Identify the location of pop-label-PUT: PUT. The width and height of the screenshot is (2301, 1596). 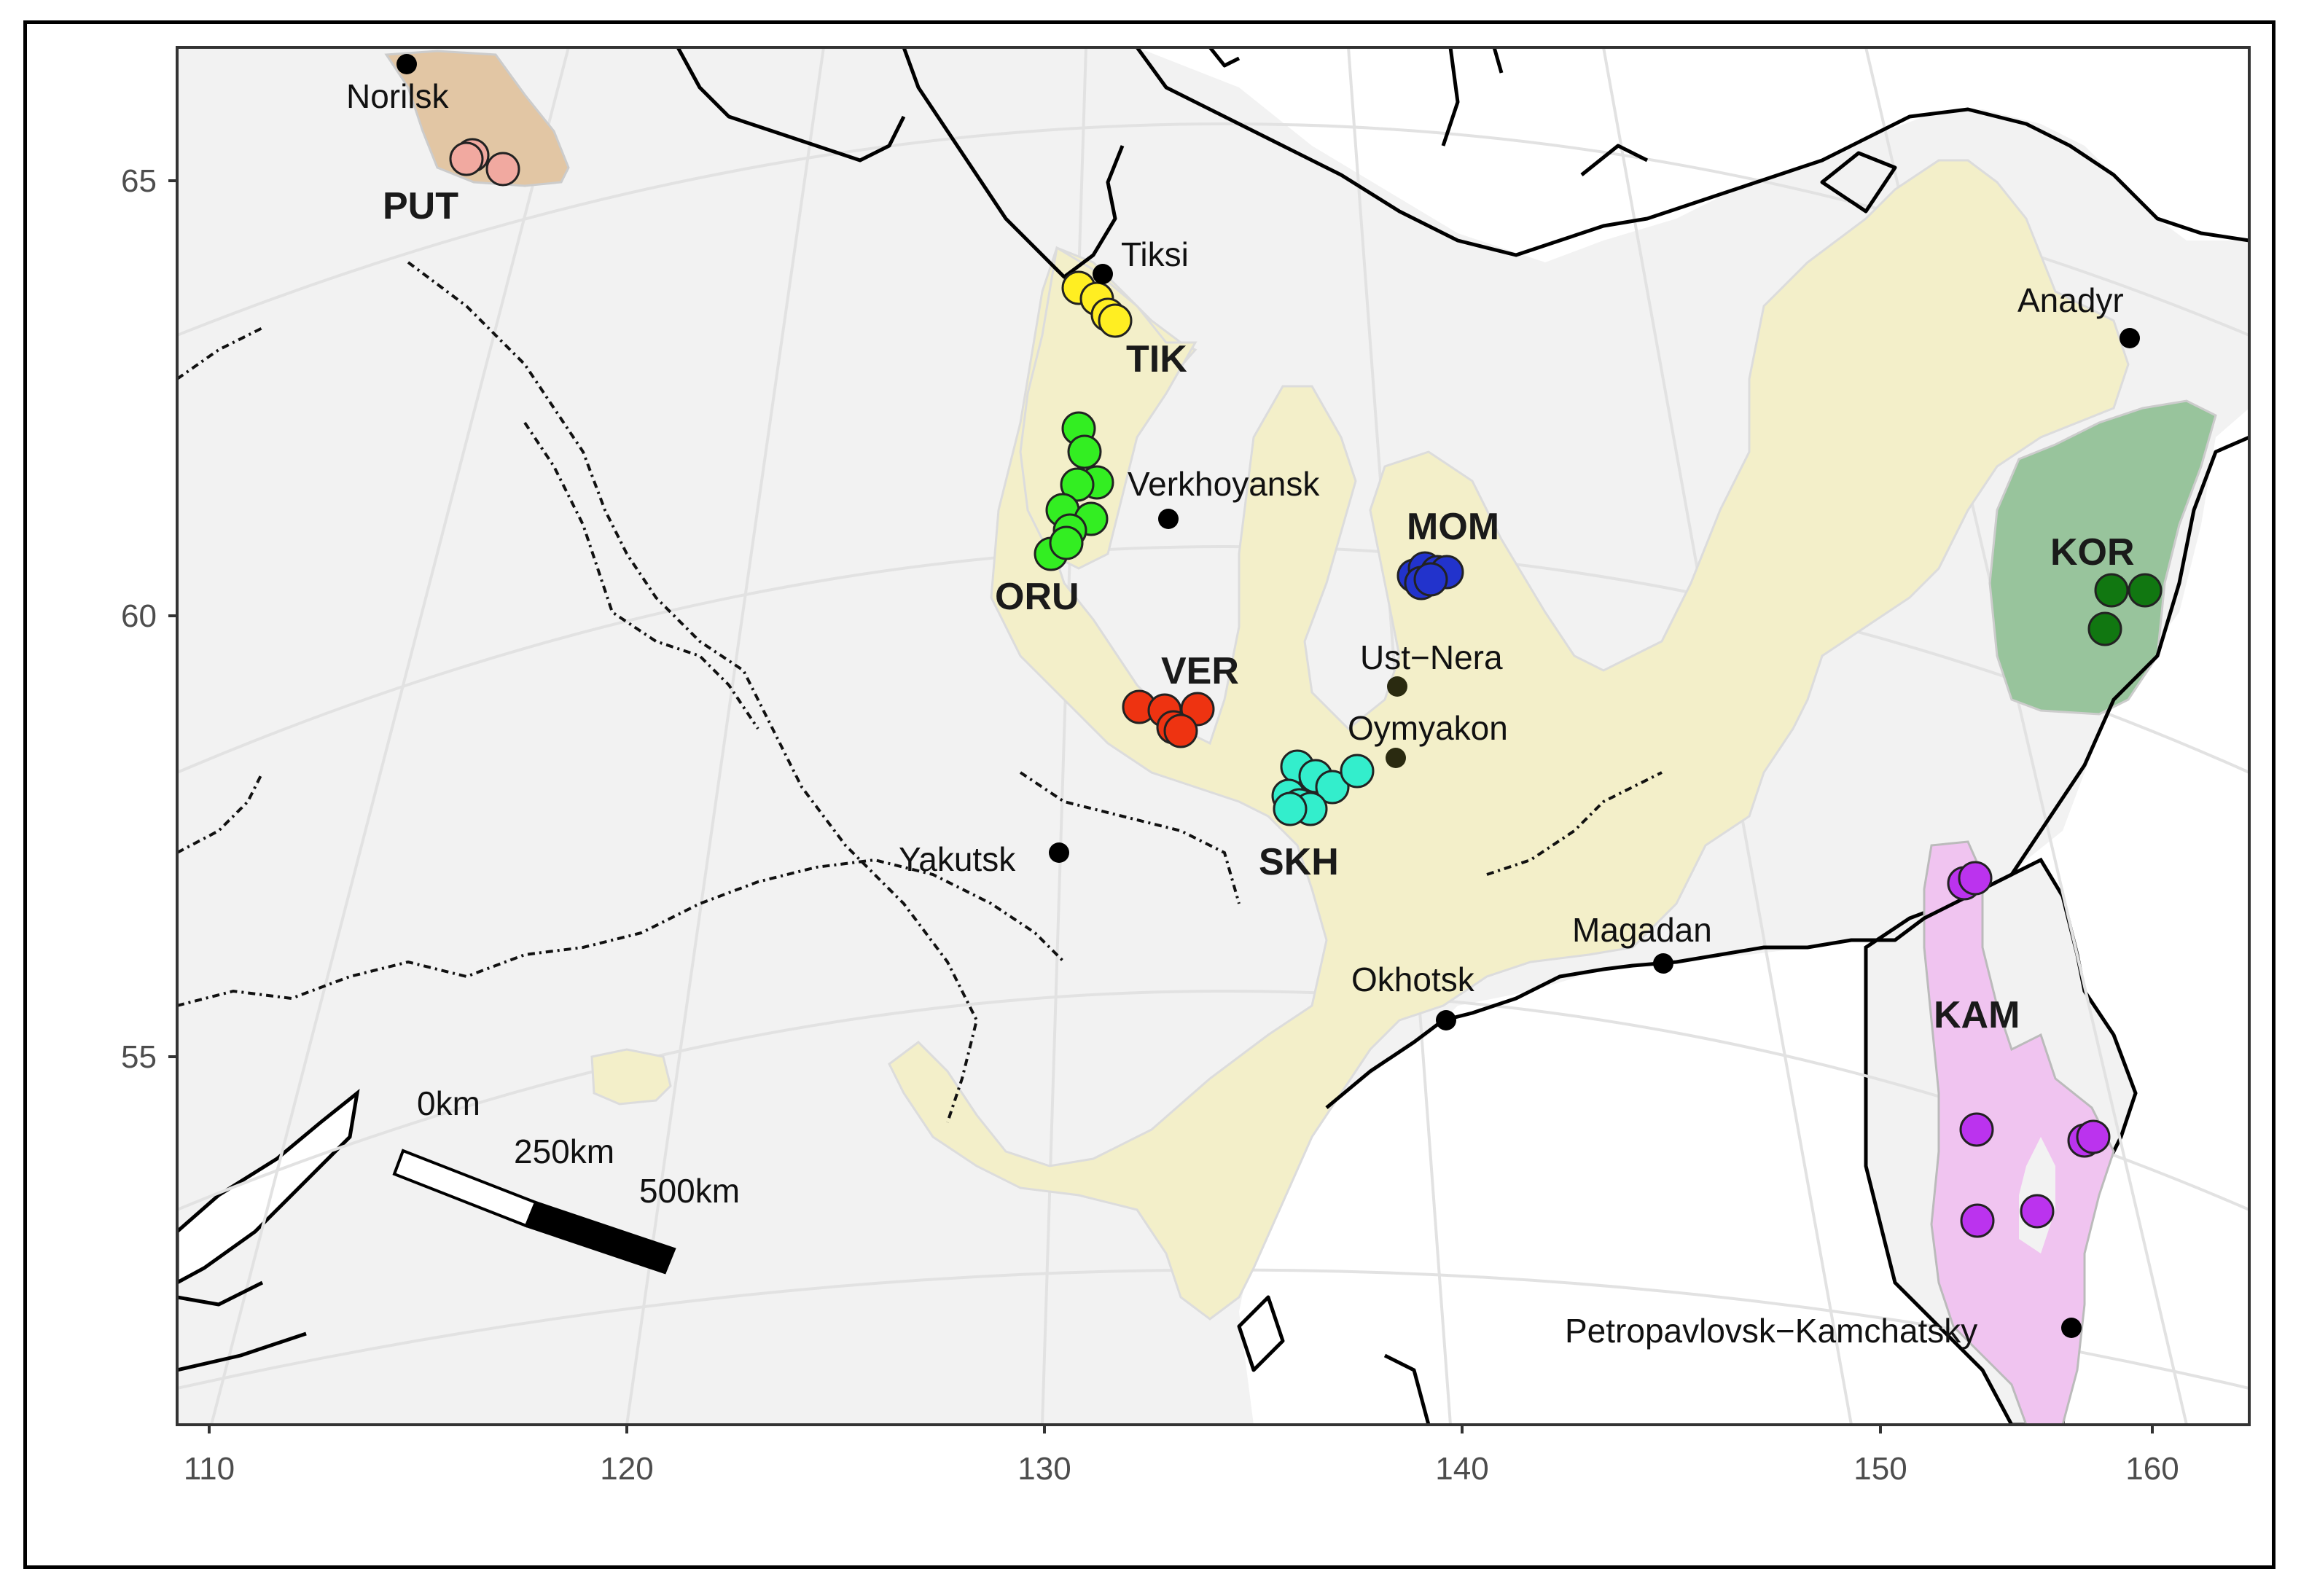
(421, 206).